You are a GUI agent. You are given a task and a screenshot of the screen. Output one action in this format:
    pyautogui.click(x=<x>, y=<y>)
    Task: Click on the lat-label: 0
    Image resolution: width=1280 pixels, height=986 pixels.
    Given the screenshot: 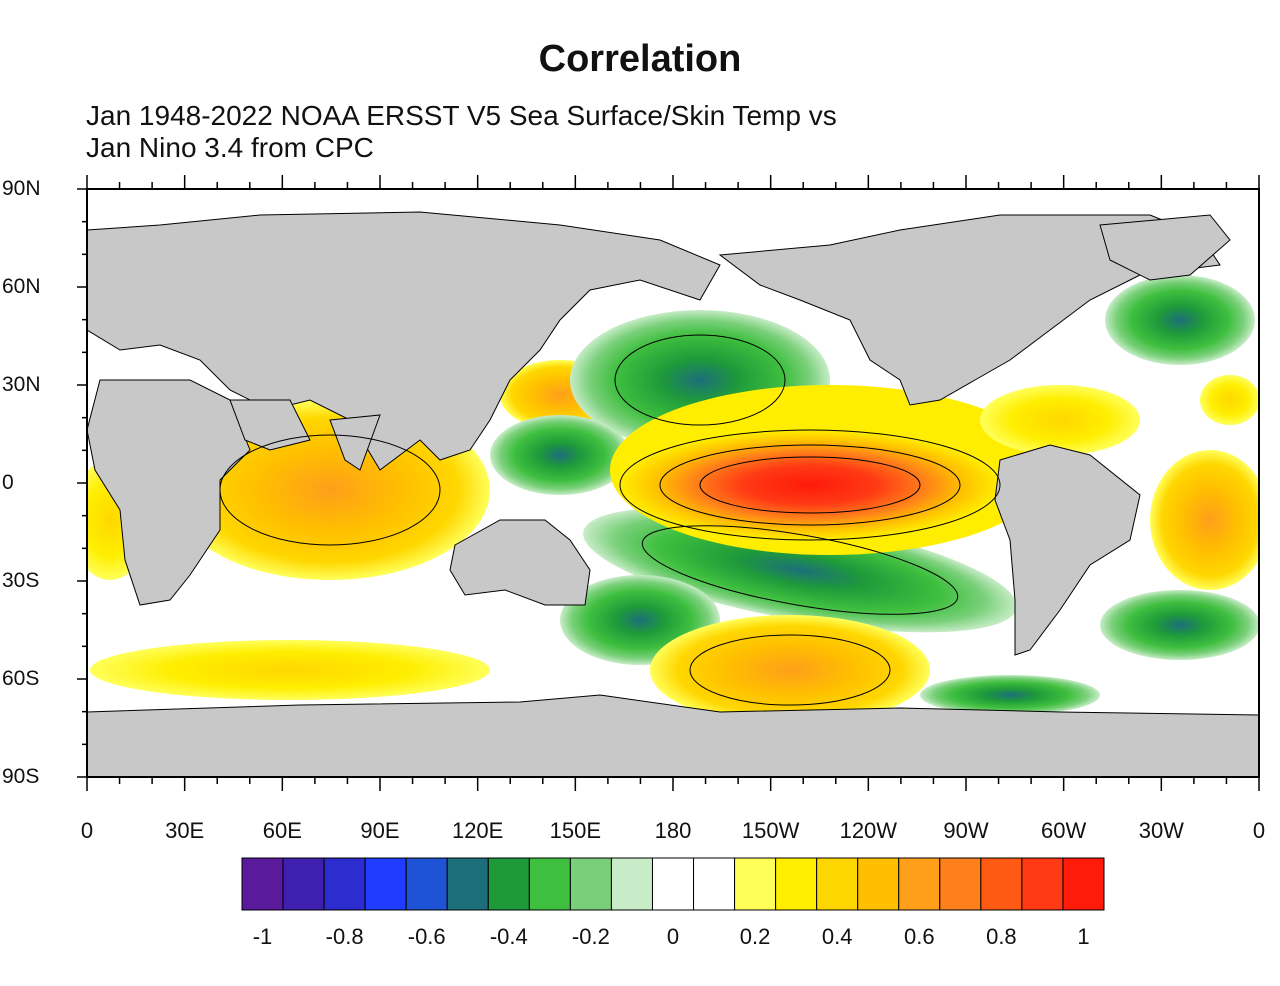 What is the action you would take?
    pyautogui.click(x=8, y=482)
    